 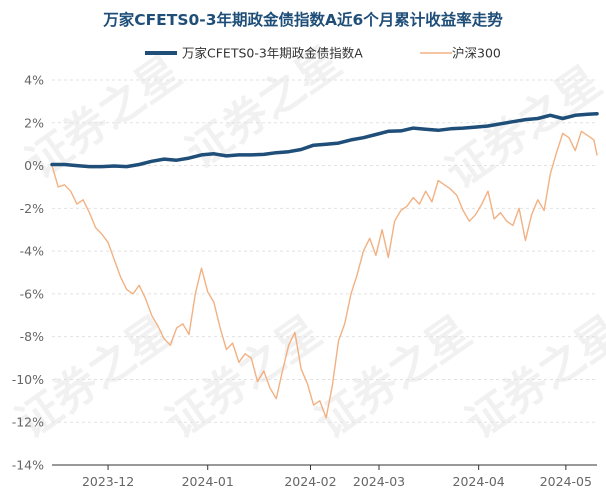 What do you see at coordinates (272, 53) in the screenshot?
I see `legend-label: 万家CFETS0-3年期政金债指数A` at bounding box center [272, 53].